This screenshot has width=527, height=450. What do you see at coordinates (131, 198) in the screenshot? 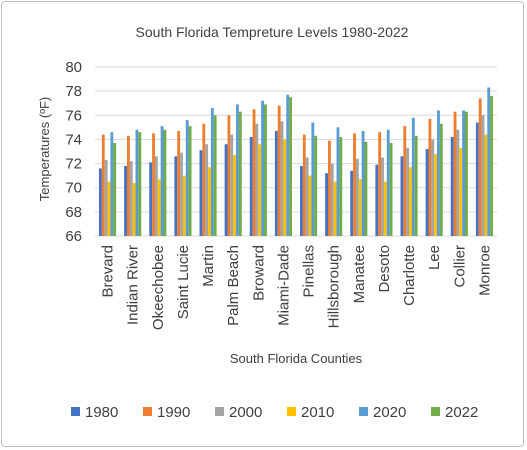
I see `bar-2000-indian-river` at bounding box center [131, 198].